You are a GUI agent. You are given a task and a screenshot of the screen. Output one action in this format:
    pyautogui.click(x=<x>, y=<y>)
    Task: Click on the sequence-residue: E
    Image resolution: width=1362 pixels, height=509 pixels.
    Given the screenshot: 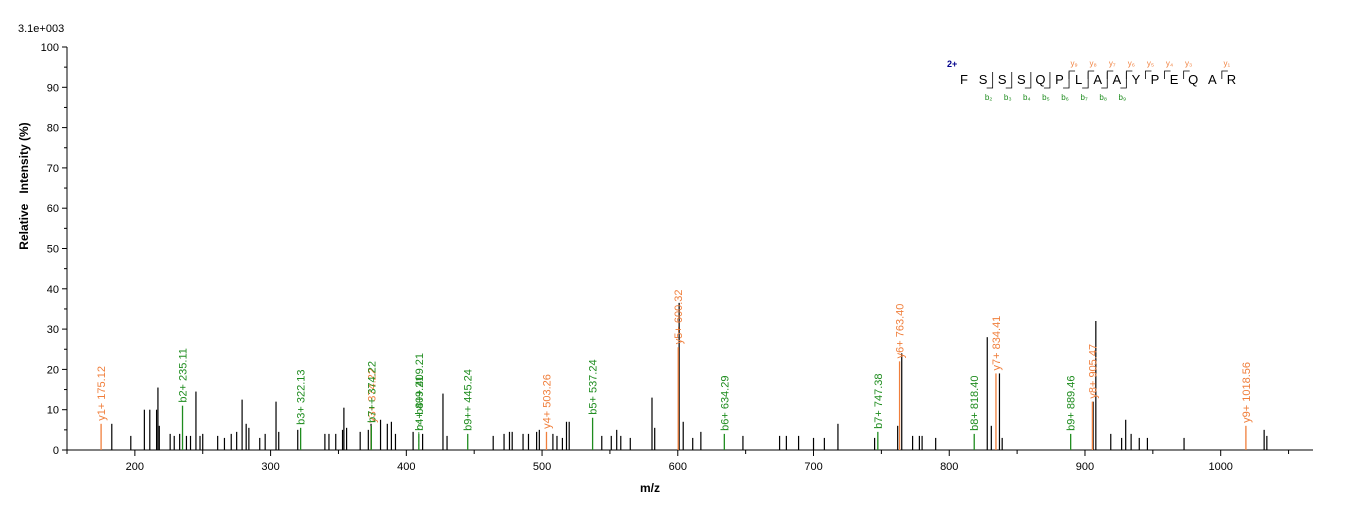 What is the action you would take?
    pyautogui.click(x=1174, y=79)
    